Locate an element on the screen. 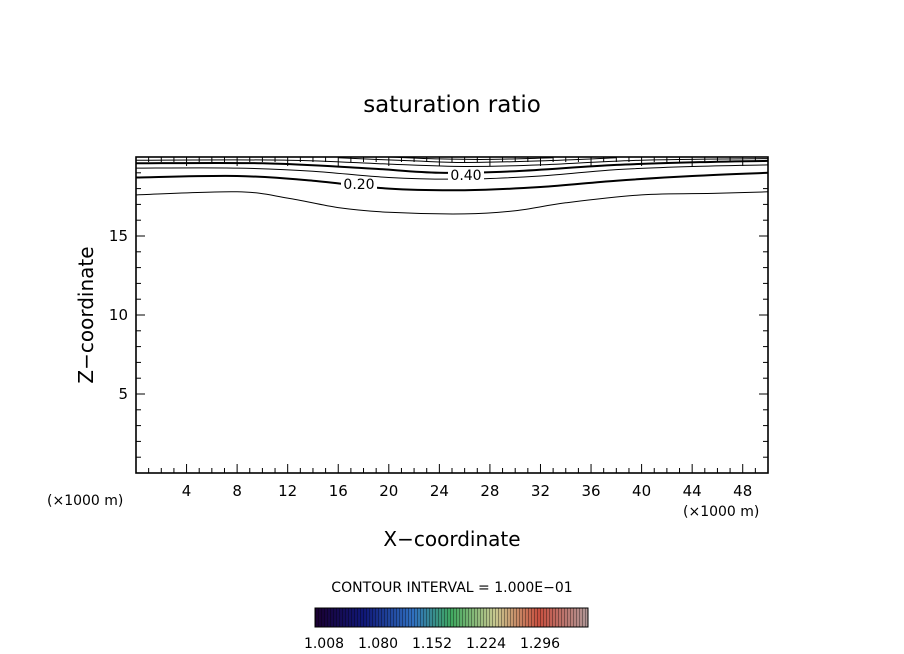  colorbar-tick-label: 1.296 is located at coordinates (540, 644).